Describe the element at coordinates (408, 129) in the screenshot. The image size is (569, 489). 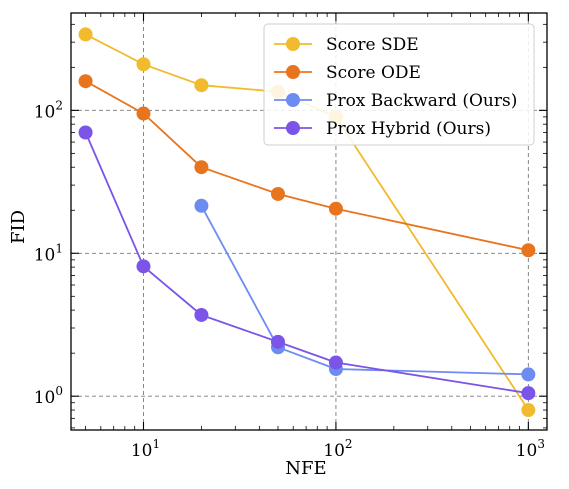
I see `legend-label-prox-hybrid-ours: Prox Hybrid (Ours)` at that location.